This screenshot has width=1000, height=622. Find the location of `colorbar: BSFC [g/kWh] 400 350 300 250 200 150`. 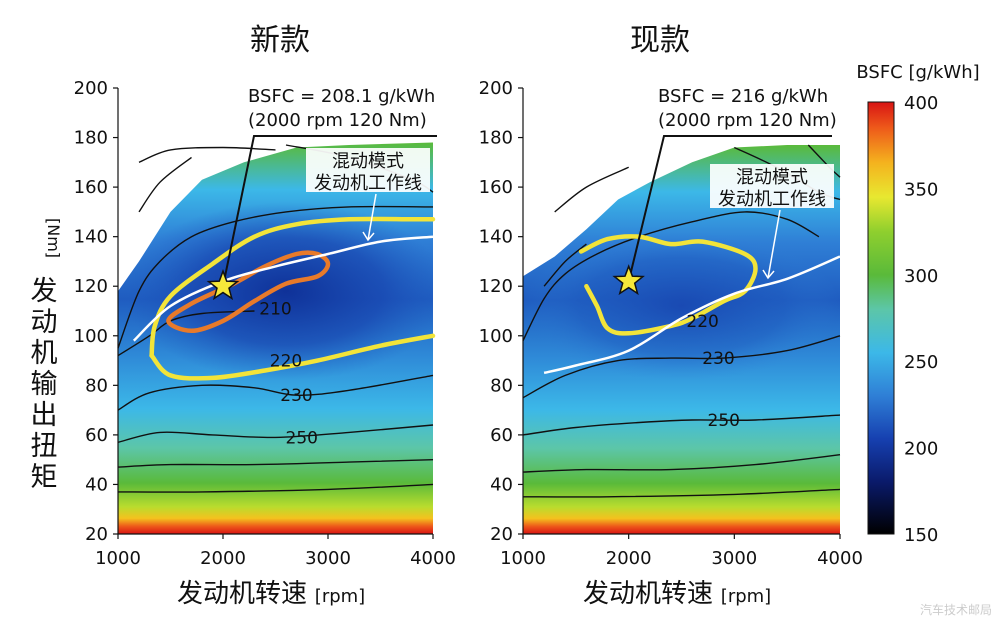

colorbar: BSFC [g/kWh] 400 350 300 250 200 150 is located at coordinates (917, 304).